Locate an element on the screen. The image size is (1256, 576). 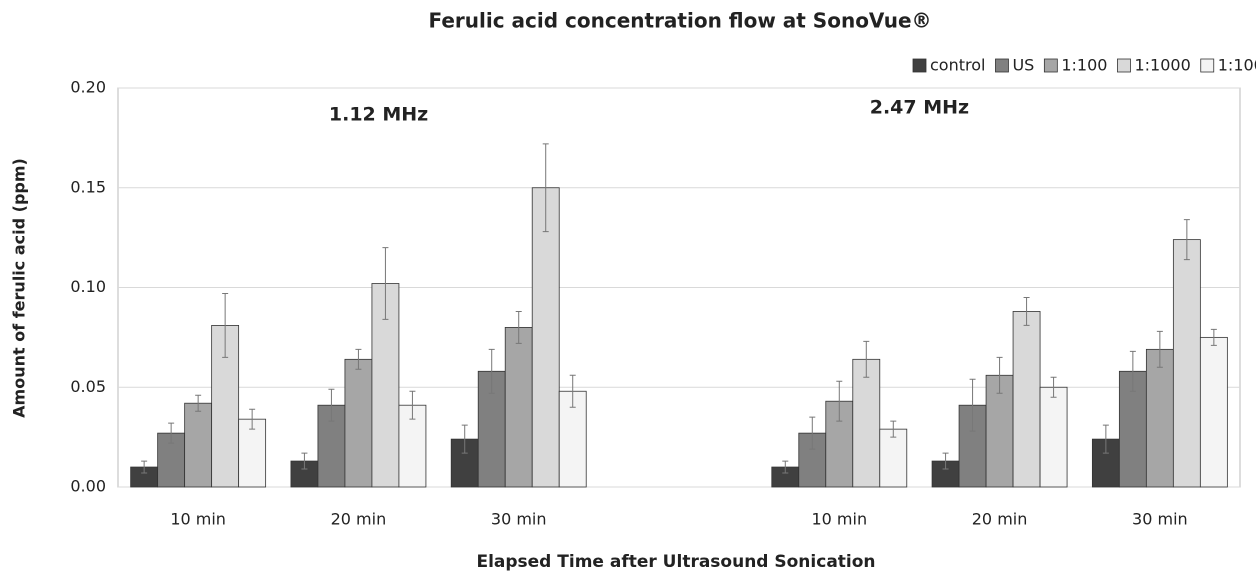
y-tick-label: 0.00 is located at coordinates (88, 486).